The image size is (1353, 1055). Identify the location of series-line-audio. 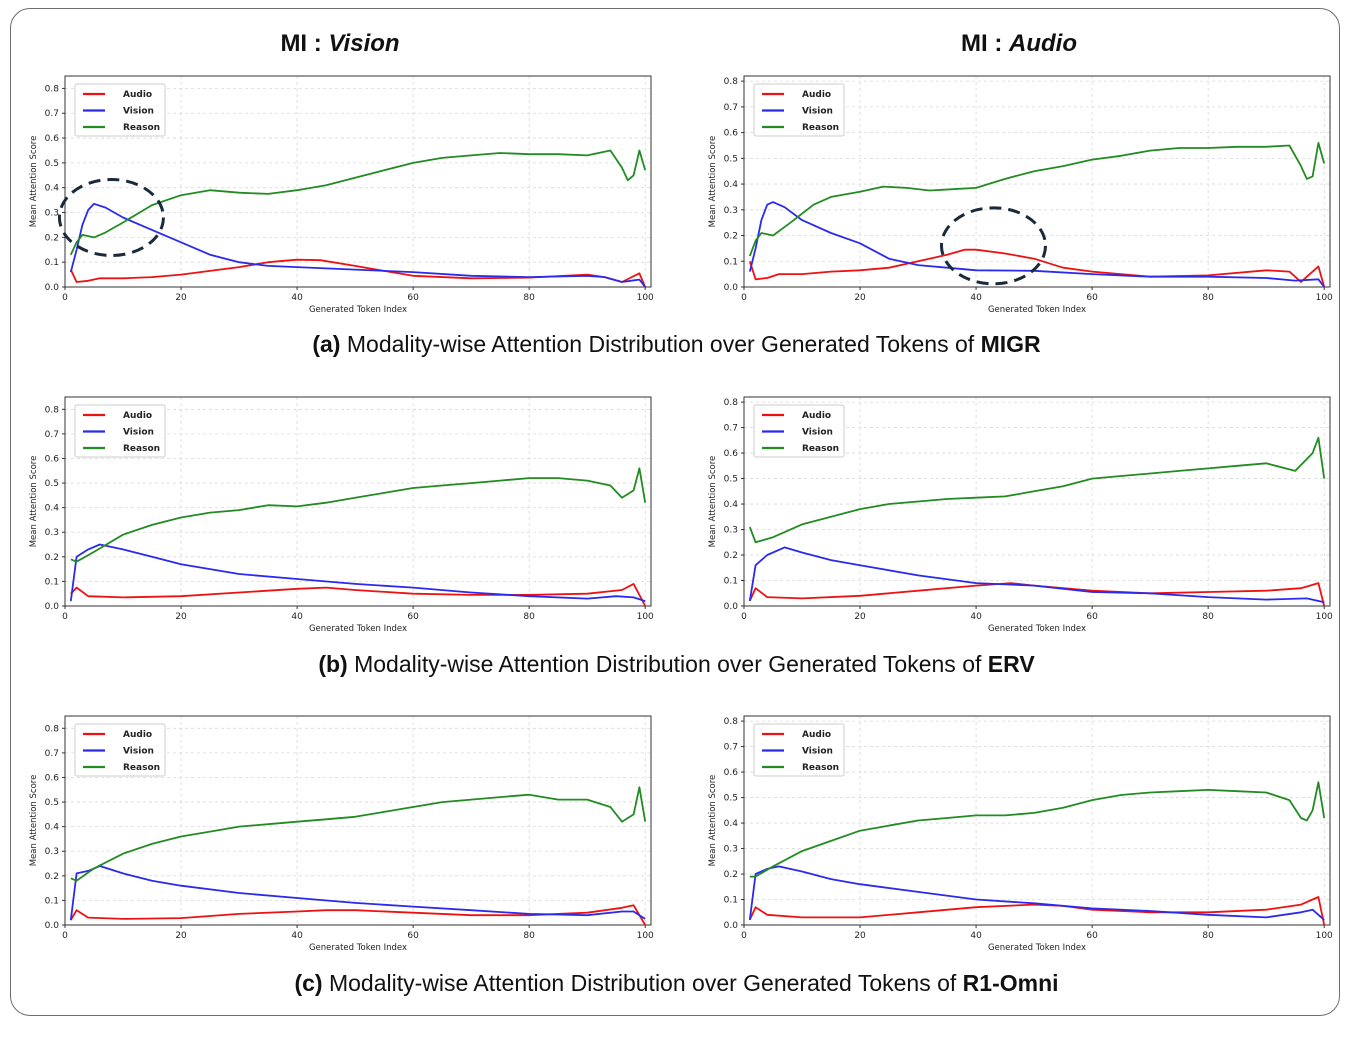
(358, 595).